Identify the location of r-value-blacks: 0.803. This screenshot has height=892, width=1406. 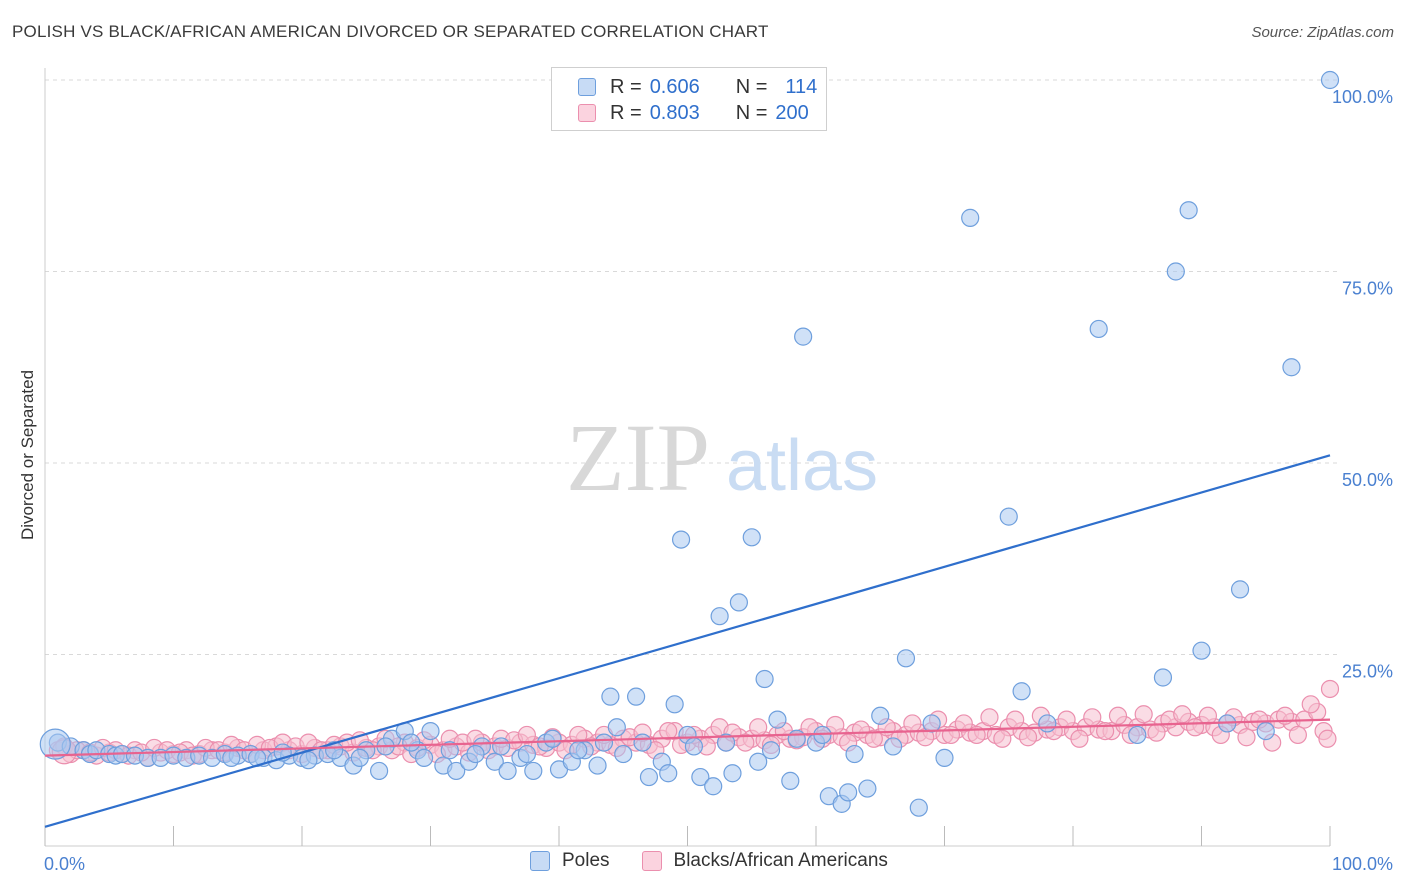
(674, 112).